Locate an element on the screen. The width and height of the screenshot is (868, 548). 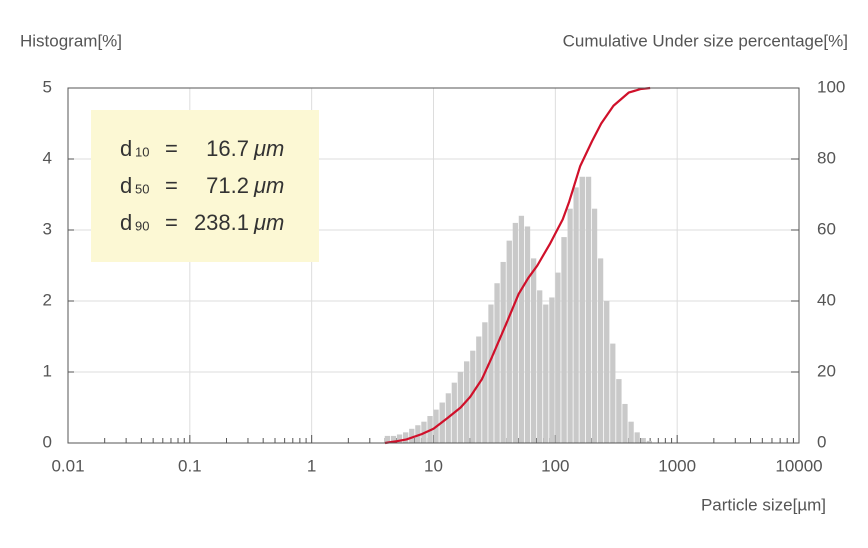
y-tick-label: 2 is located at coordinates (47, 299).